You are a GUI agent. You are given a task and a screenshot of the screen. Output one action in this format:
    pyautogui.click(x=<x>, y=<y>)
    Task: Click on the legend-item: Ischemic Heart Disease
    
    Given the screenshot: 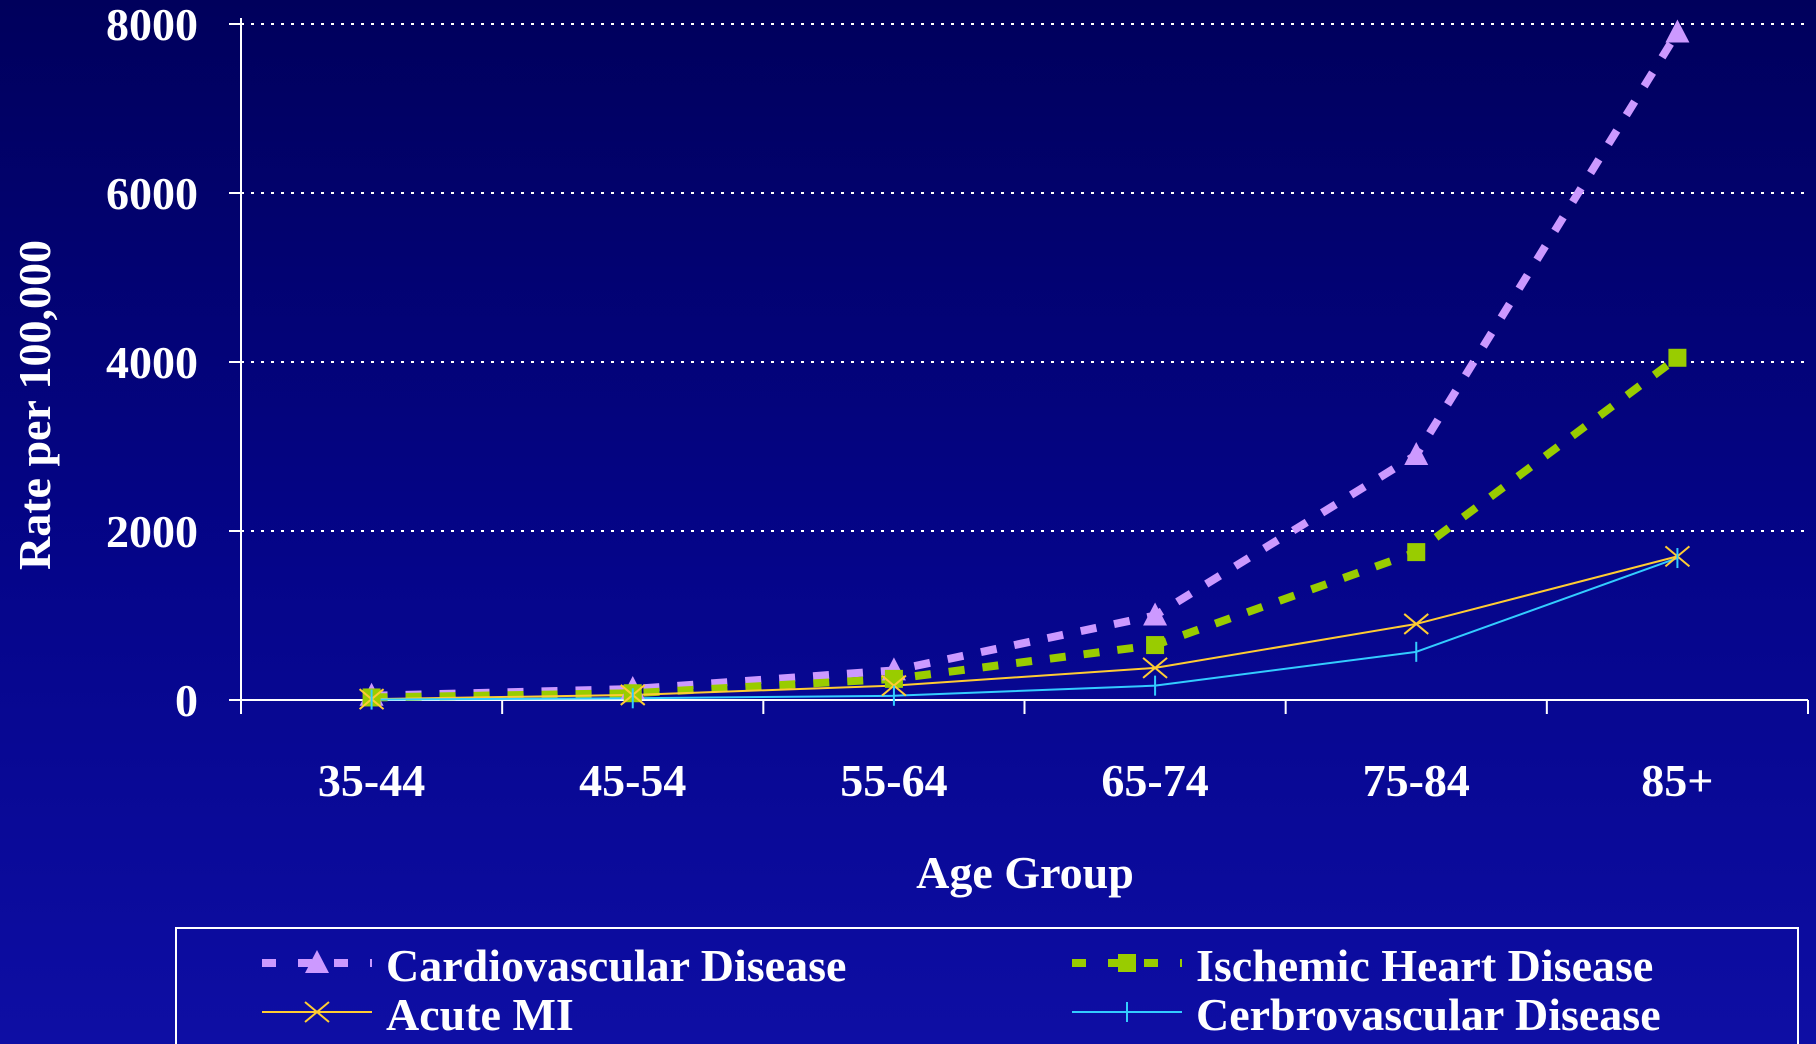 What is the action you would take?
    pyautogui.click(x=1362, y=965)
    